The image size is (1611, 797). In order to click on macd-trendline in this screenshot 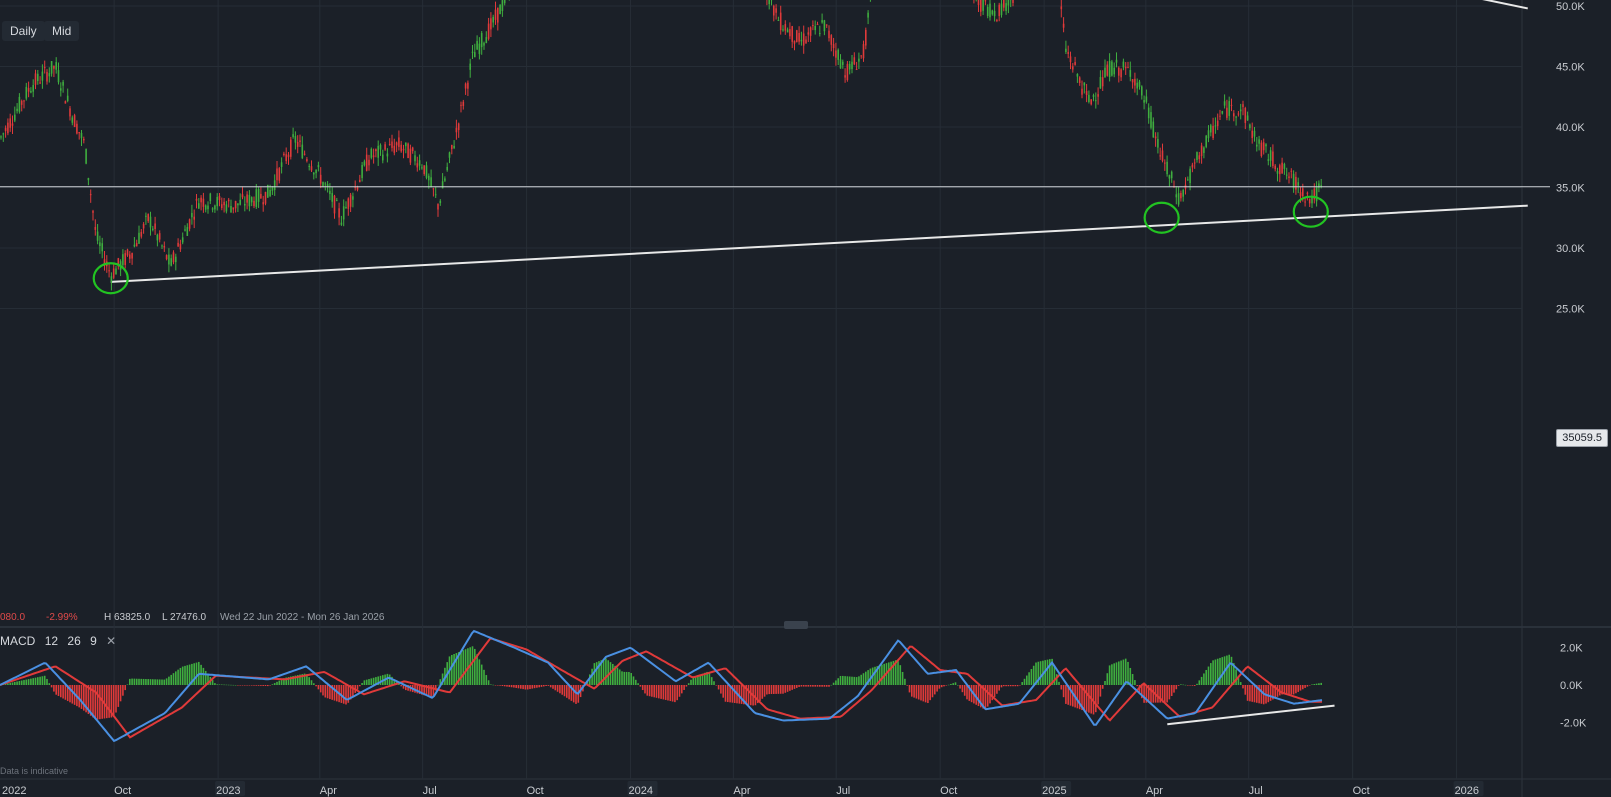, I will do `click(1251, 715)`.